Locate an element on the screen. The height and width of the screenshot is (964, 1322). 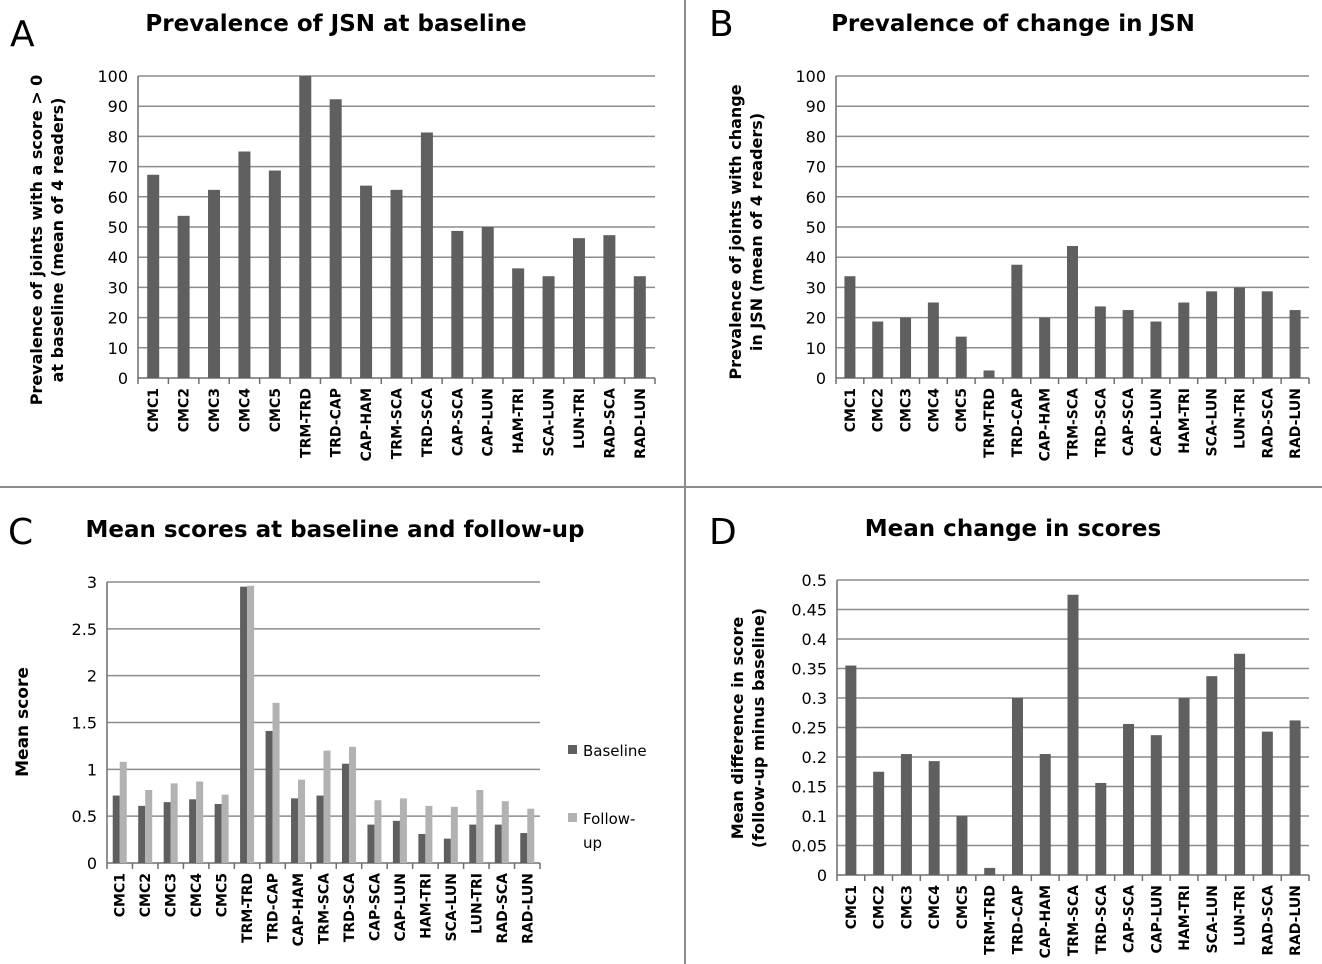
panel-c-category-label: CMC4 is located at coordinates (197, 895).